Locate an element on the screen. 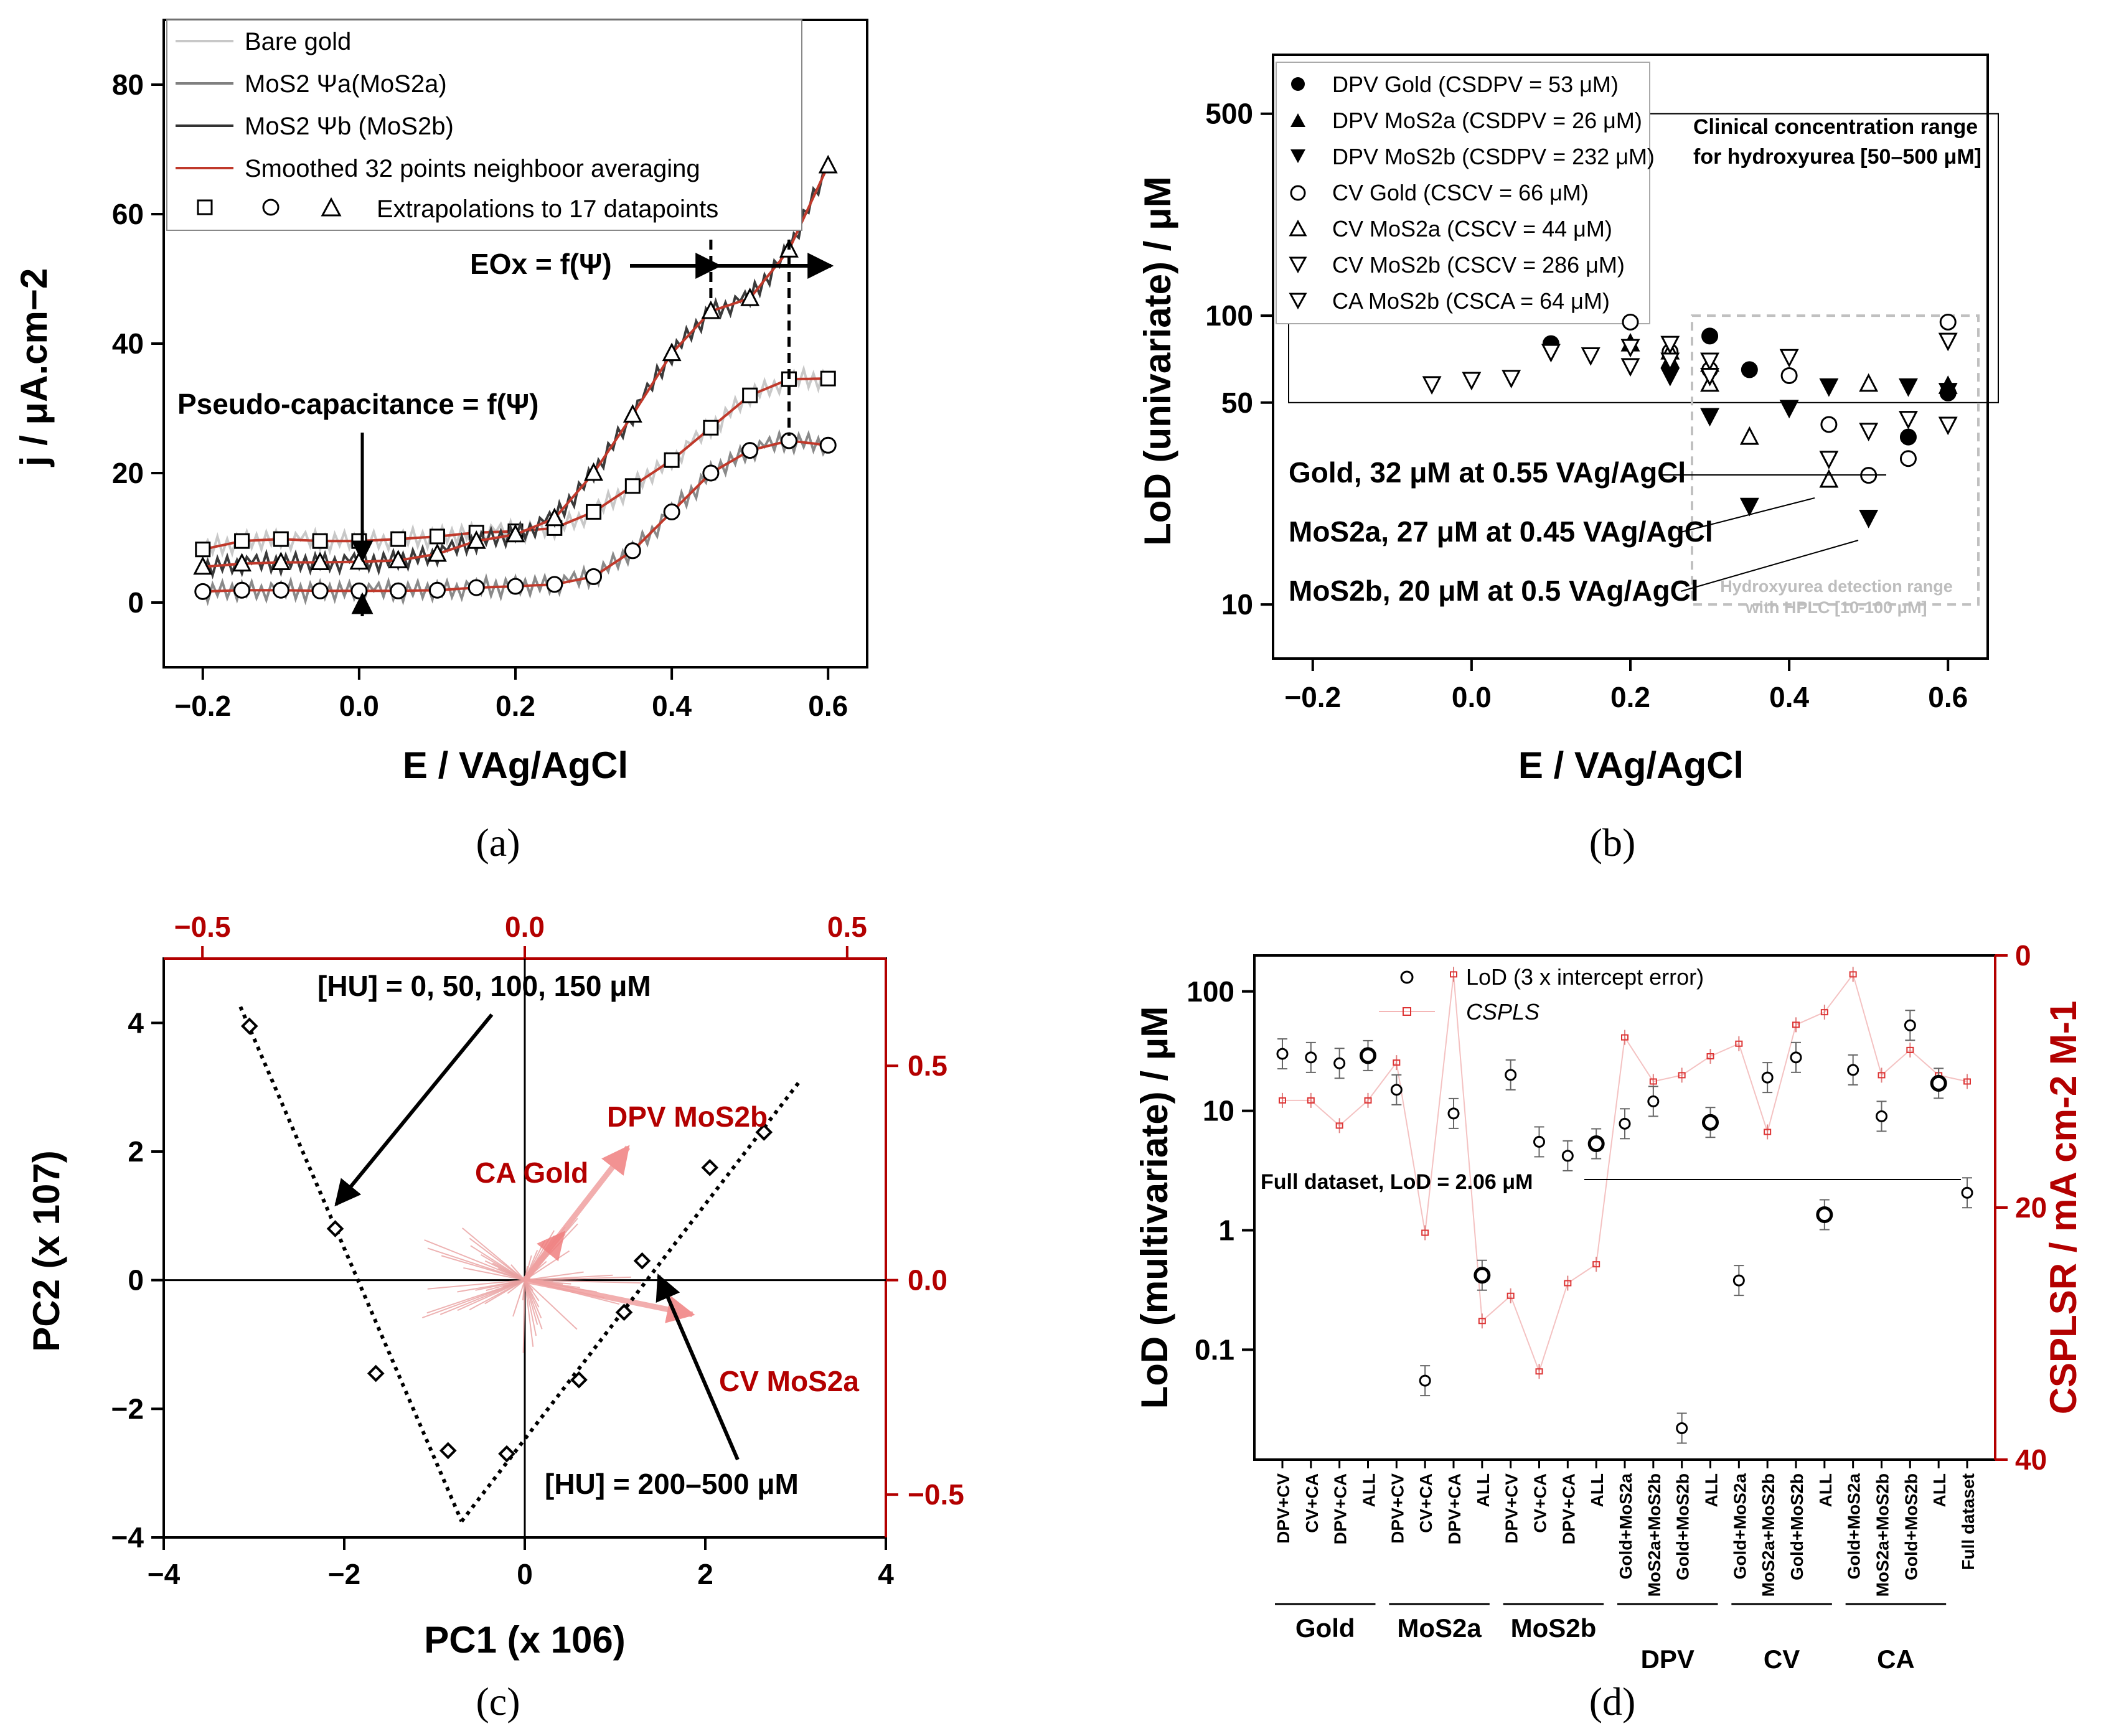  y2-tick-label: 40 is located at coordinates (2031, 1459).